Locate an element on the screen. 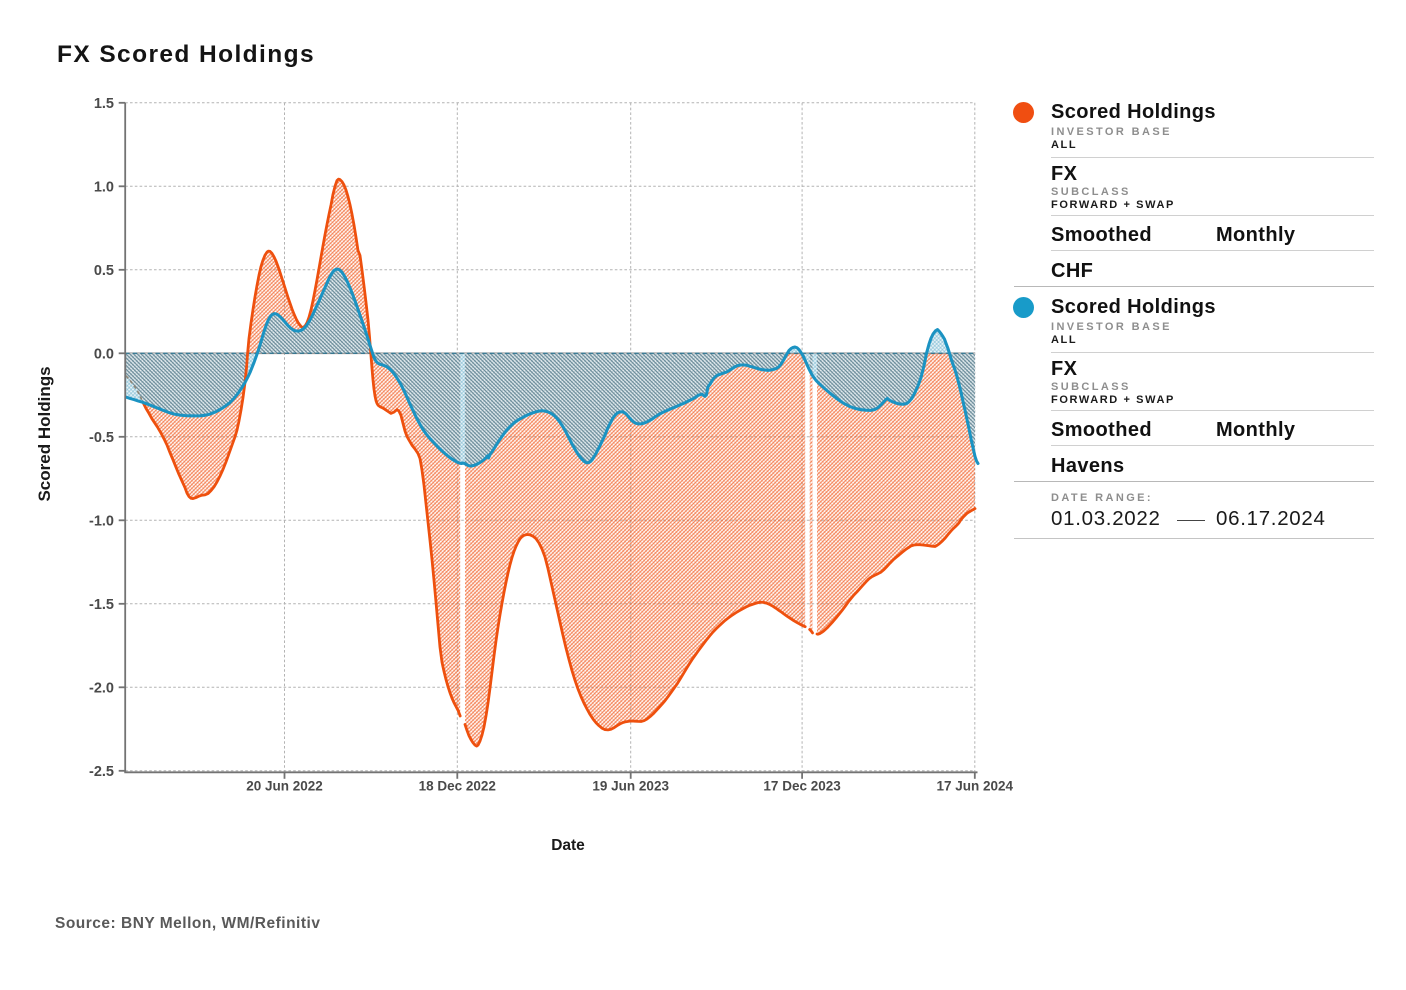  svg-text: 1.5 is located at coordinates (104, 104).